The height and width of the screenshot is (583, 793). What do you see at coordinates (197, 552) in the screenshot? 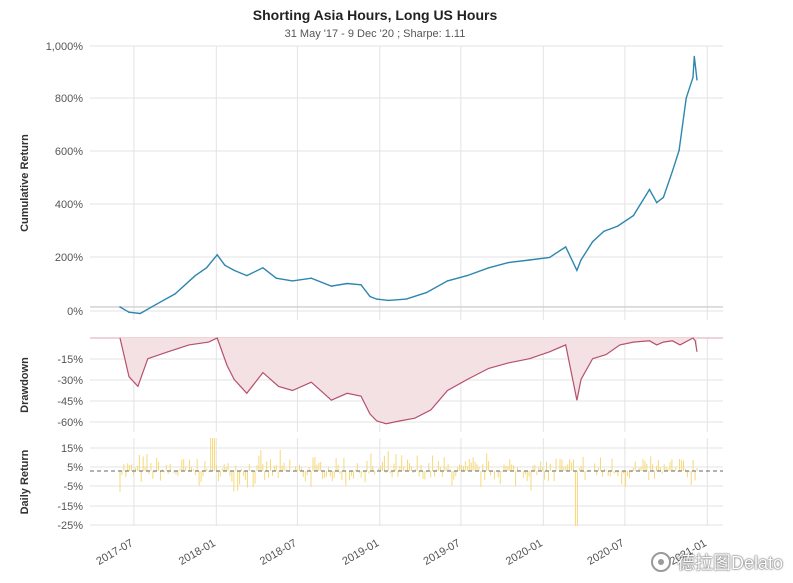
I see `x-tick-label: 2018-01` at bounding box center [197, 552].